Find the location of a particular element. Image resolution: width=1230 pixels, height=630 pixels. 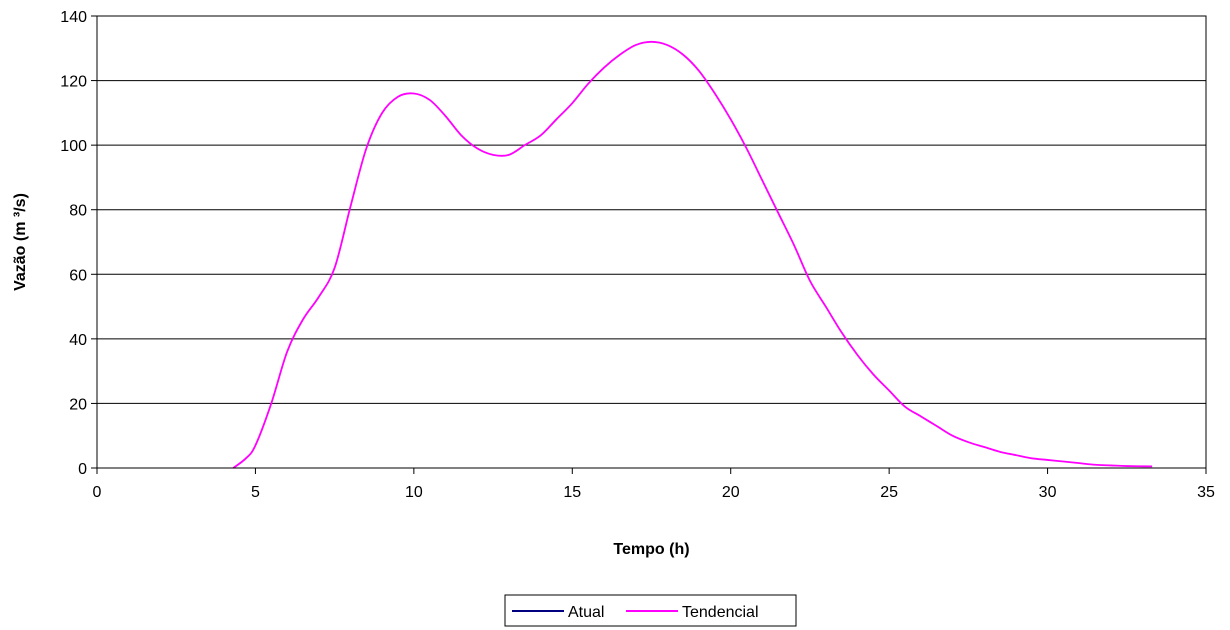

y-tick-label: 100 is located at coordinates (73, 146).